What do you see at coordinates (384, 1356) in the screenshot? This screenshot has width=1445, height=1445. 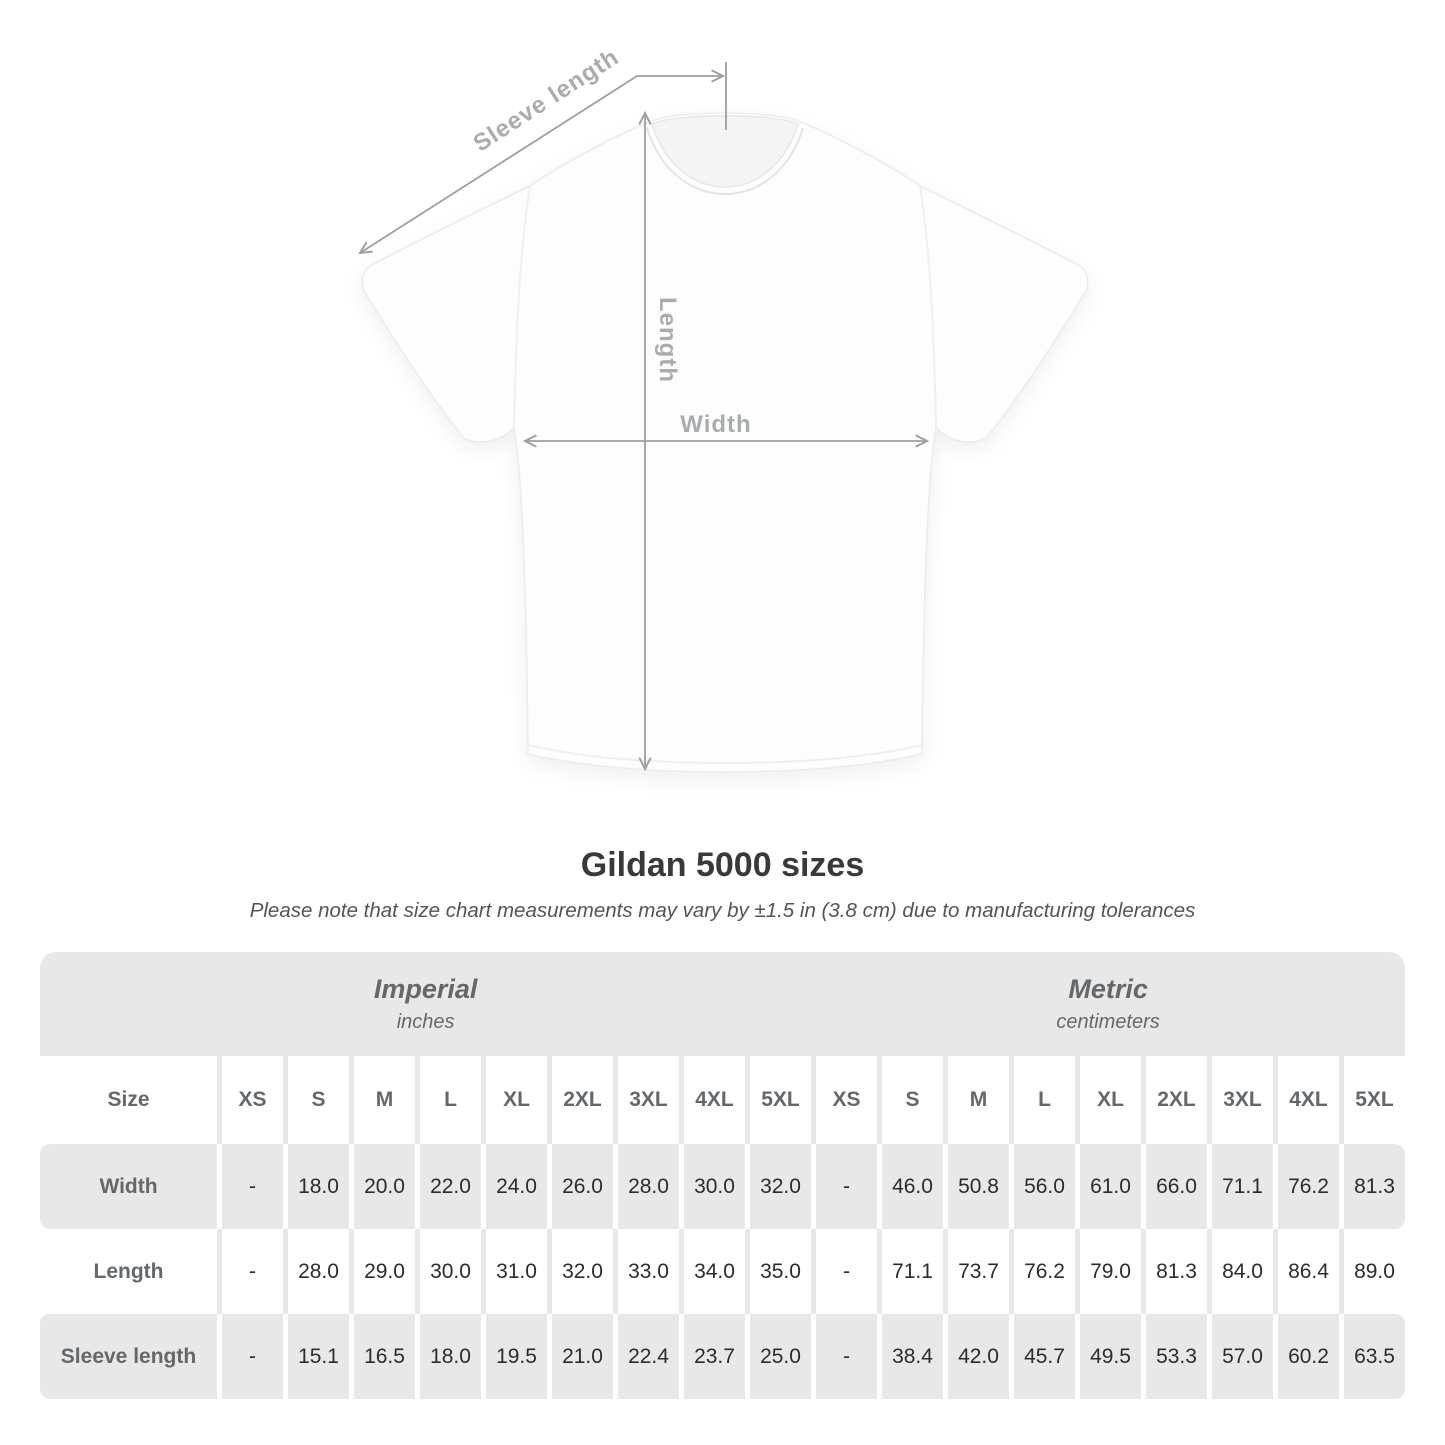 I see `imperial-value-cell: 16.5` at bounding box center [384, 1356].